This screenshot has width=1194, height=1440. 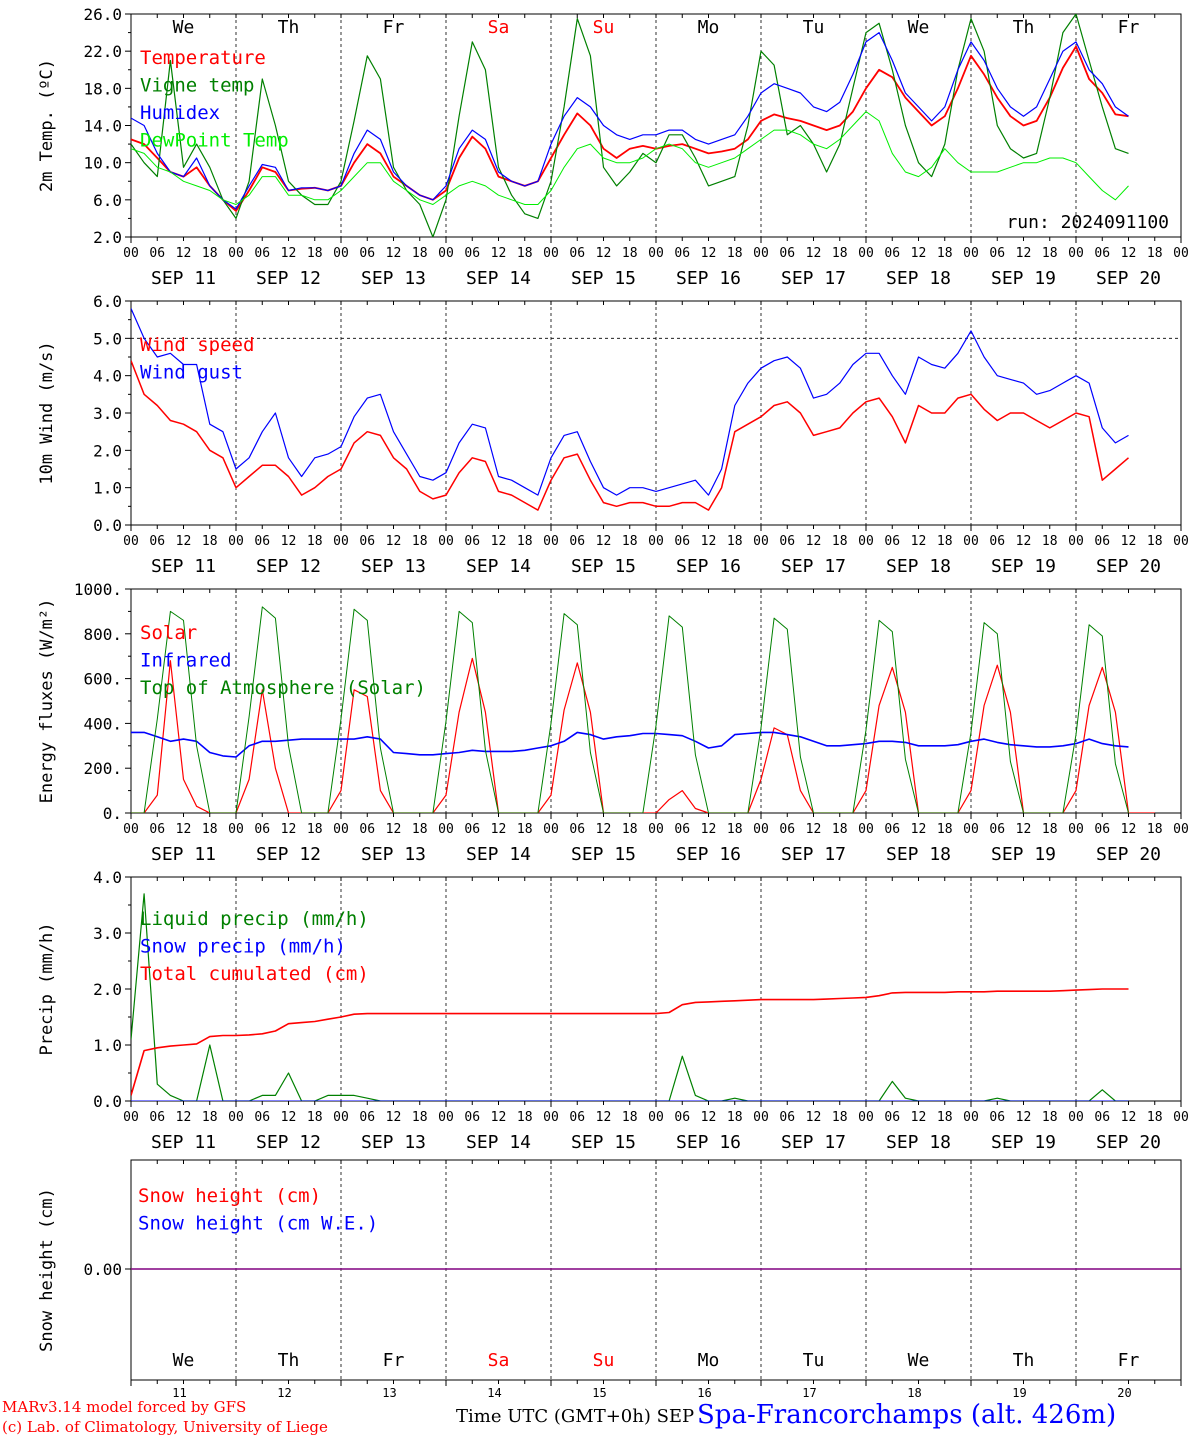 What do you see at coordinates (191, 373) in the screenshot?
I see `legend-entry: Wind gust` at bounding box center [191, 373].